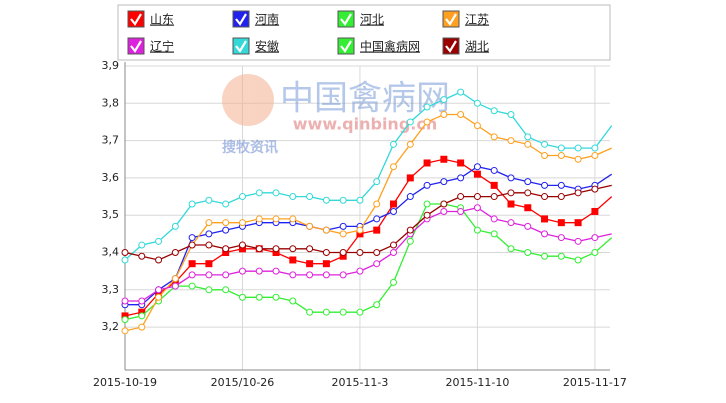 This screenshot has height=403, width=726. What do you see at coordinates (111, 326) in the screenshot?
I see `y-tick-label: 3,2` at bounding box center [111, 326].